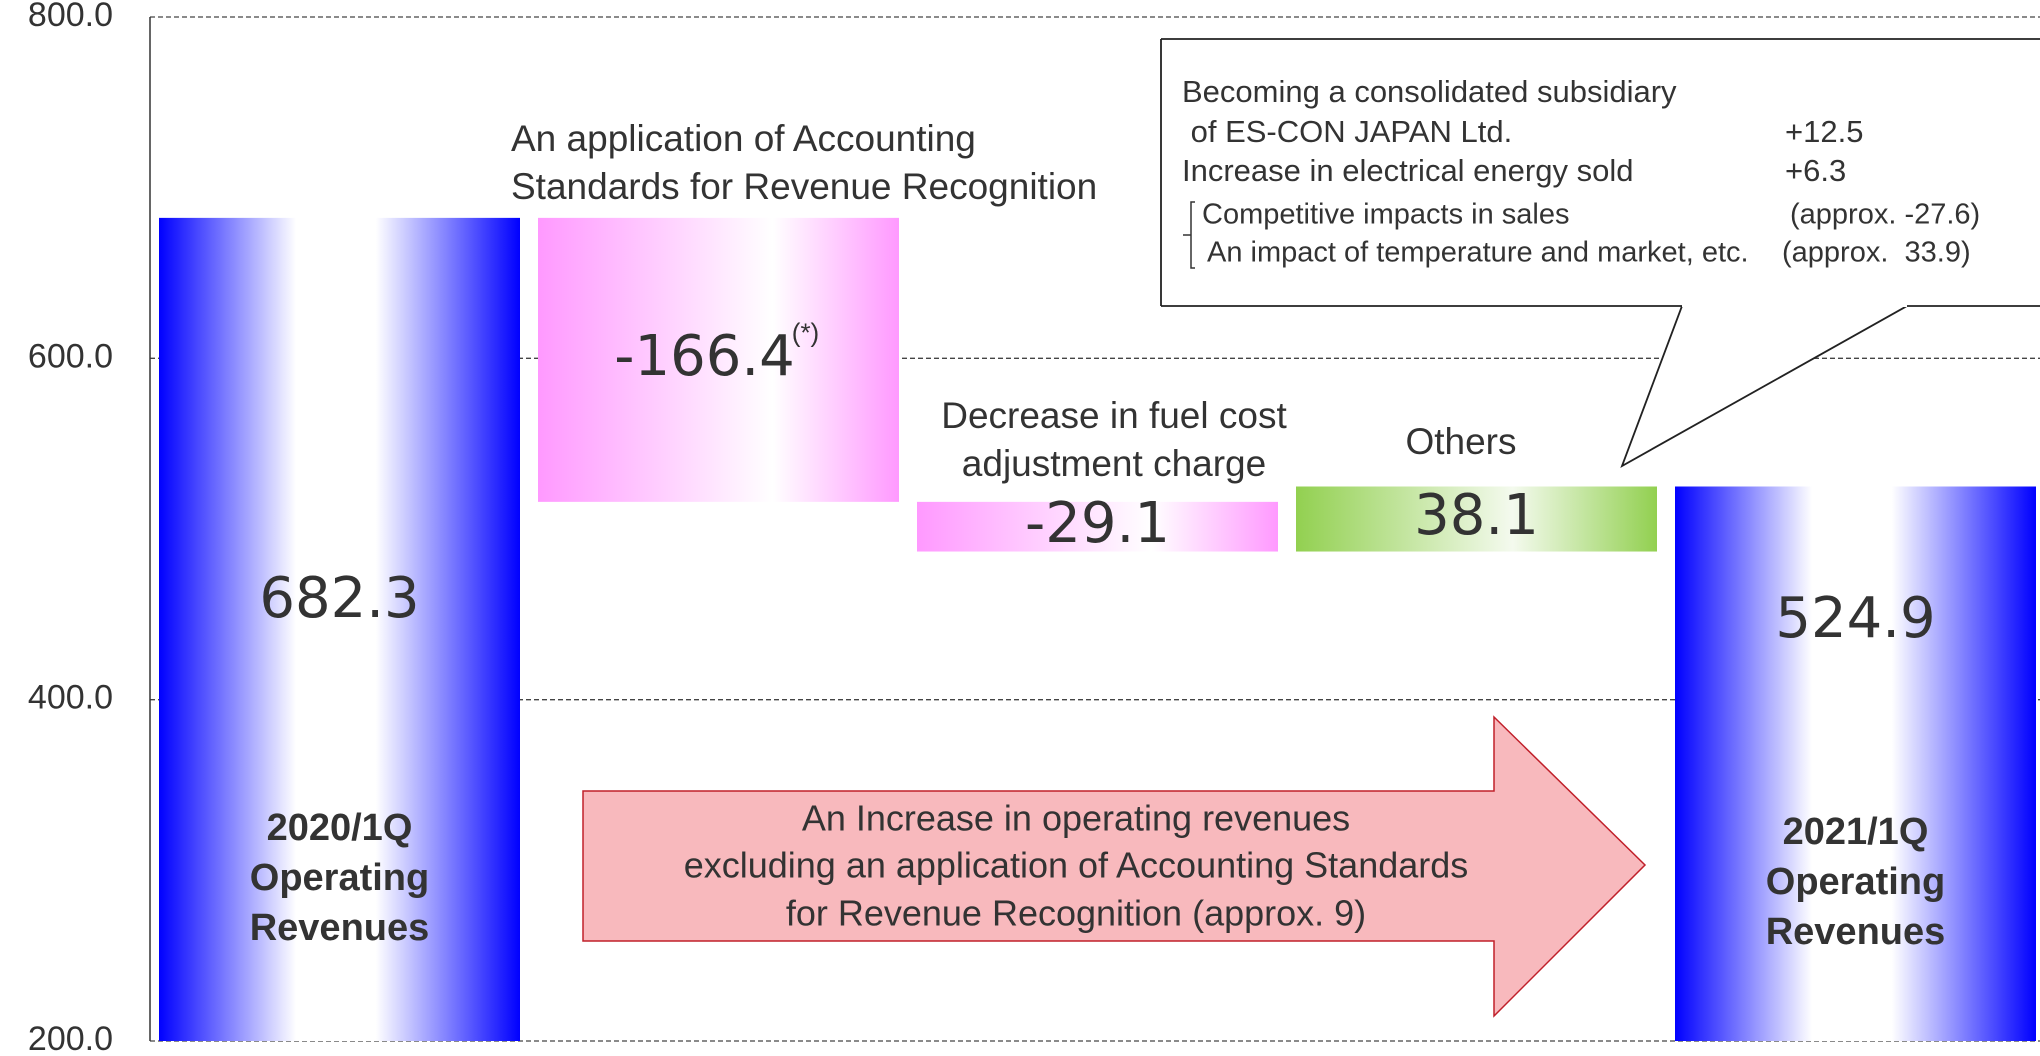 Image resolution: width=2040 pixels, height=1056 pixels. Describe the element at coordinates (1855, 618) in the screenshot. I see `value-label: 524.9` at that location.